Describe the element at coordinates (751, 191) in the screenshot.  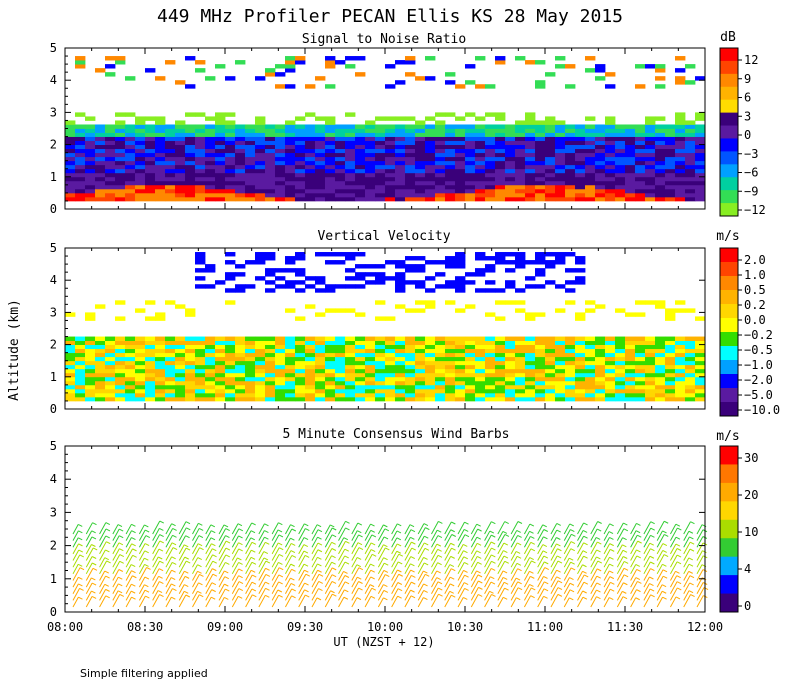
I see `colorbar-label: −9` at that location.